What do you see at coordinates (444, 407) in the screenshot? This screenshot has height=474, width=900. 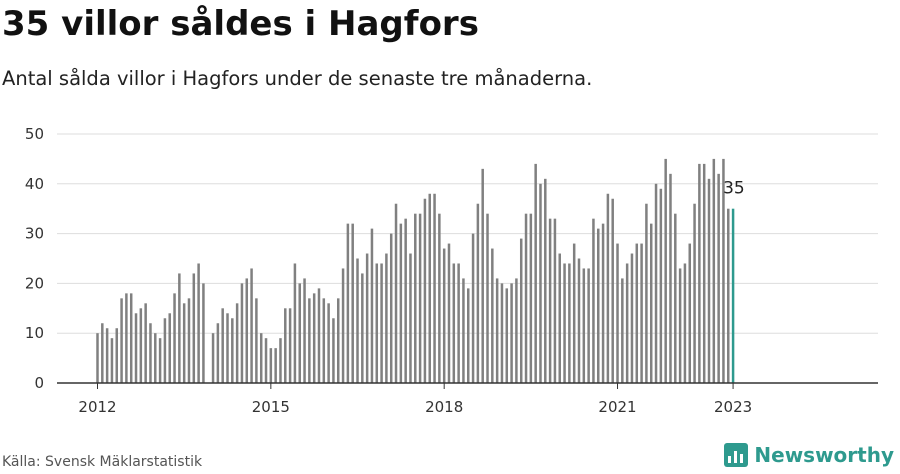 I see `x-tick-label: 2018` at bounding box center [444, 407].